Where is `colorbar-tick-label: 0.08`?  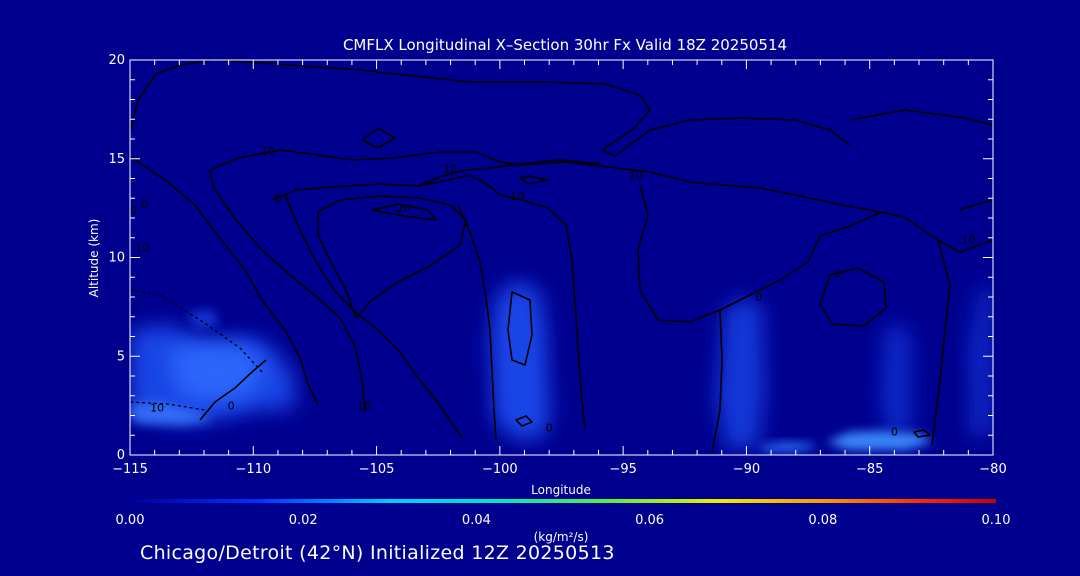
colorbar-tick-label: 0.08 is located at coordinates (822, 520).